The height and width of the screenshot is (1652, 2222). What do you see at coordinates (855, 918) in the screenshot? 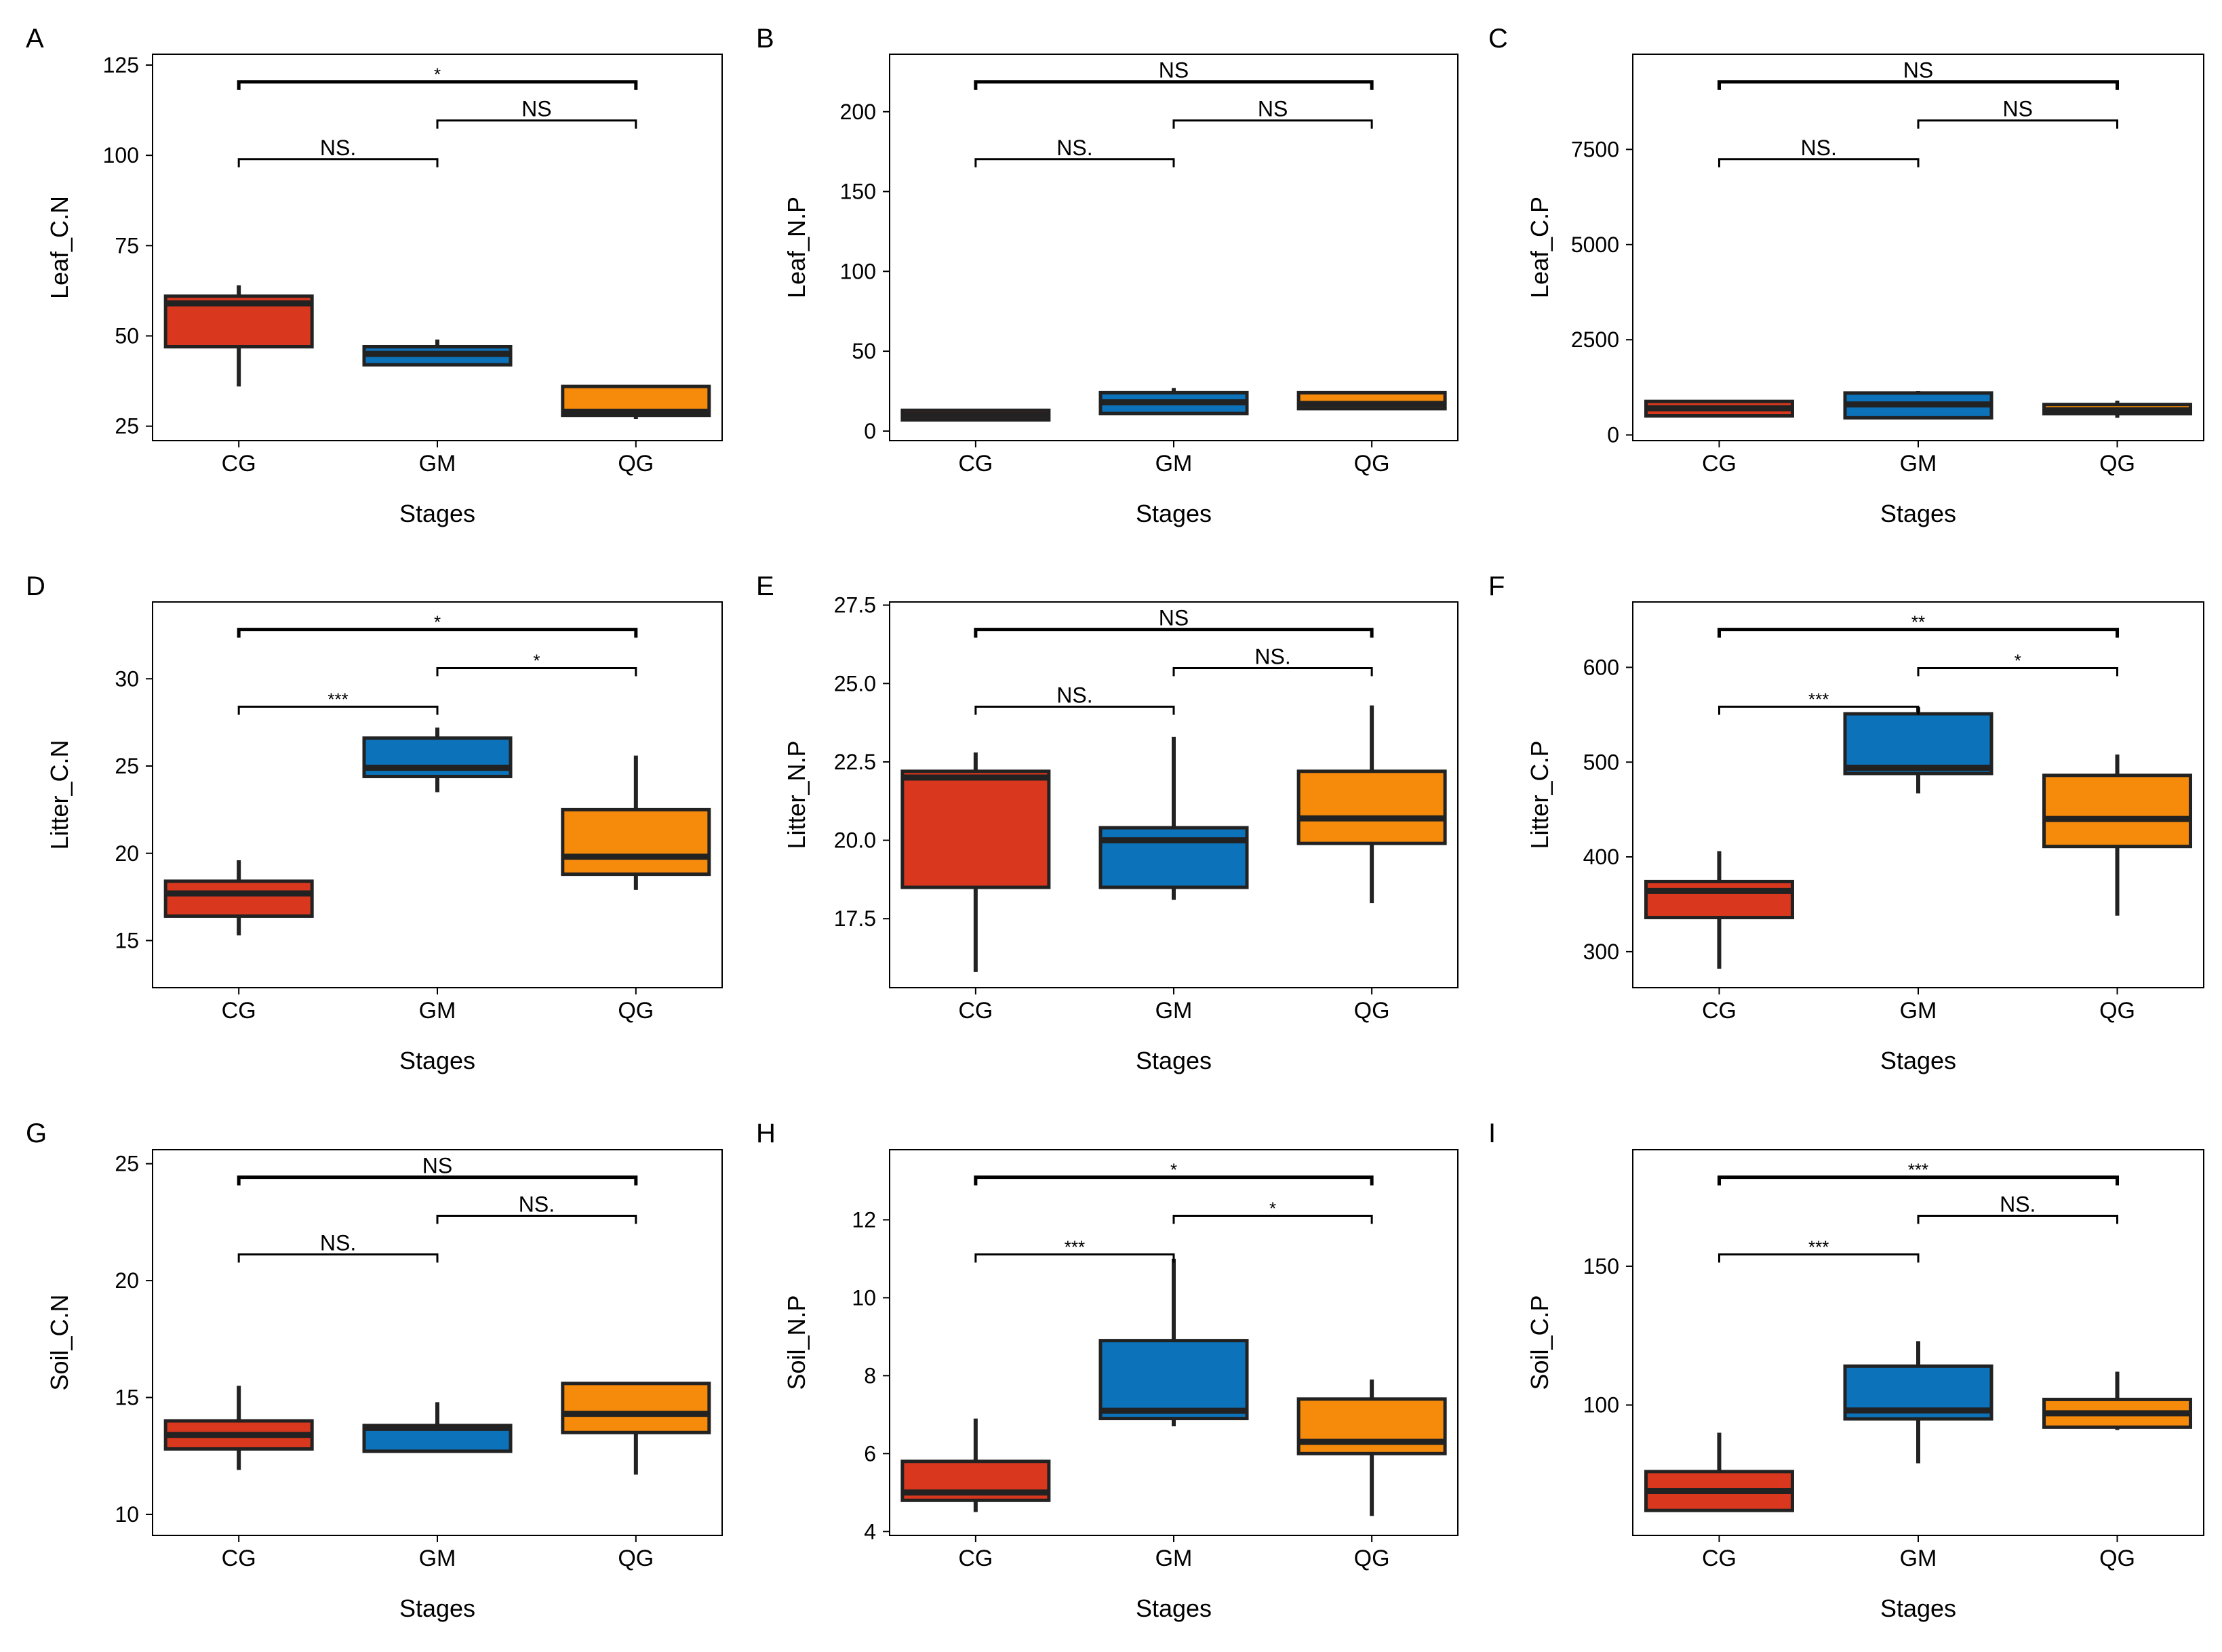
I see `y-tick-label: 17.5` at bounding box center [855, 918].